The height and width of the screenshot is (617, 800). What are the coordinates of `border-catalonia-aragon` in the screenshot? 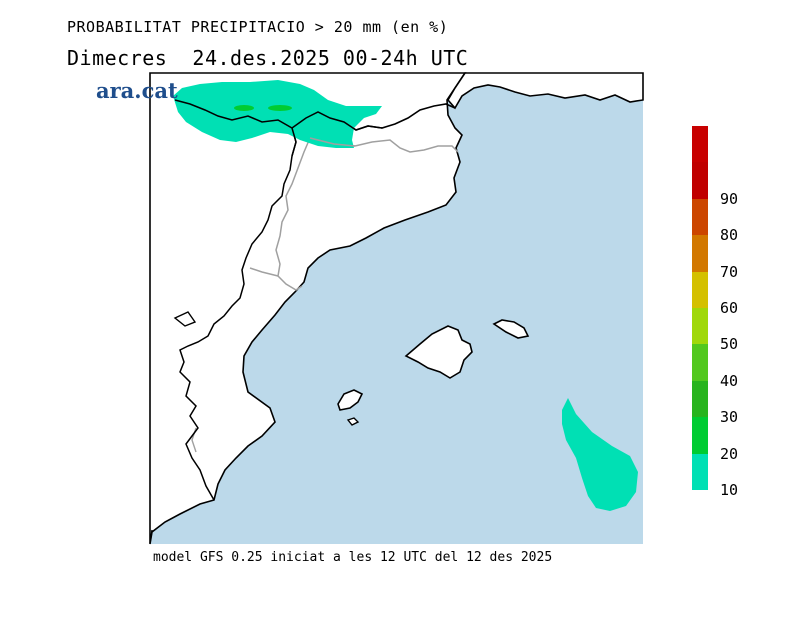 It's located at (293, 214).